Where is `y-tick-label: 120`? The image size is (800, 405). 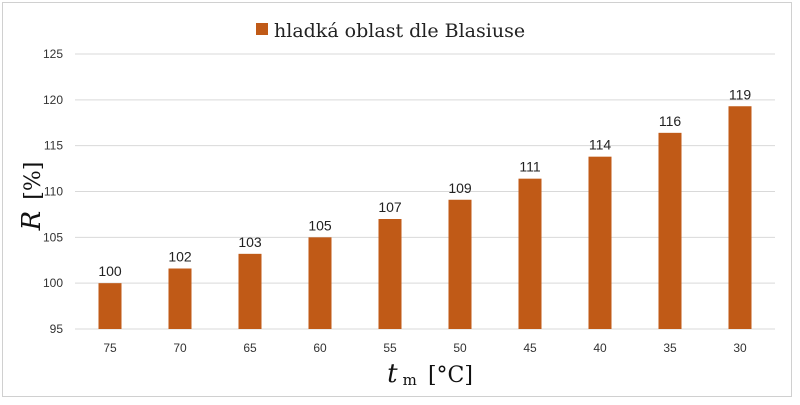 y-tick-label: 120 is located at coordinates (53, 100).